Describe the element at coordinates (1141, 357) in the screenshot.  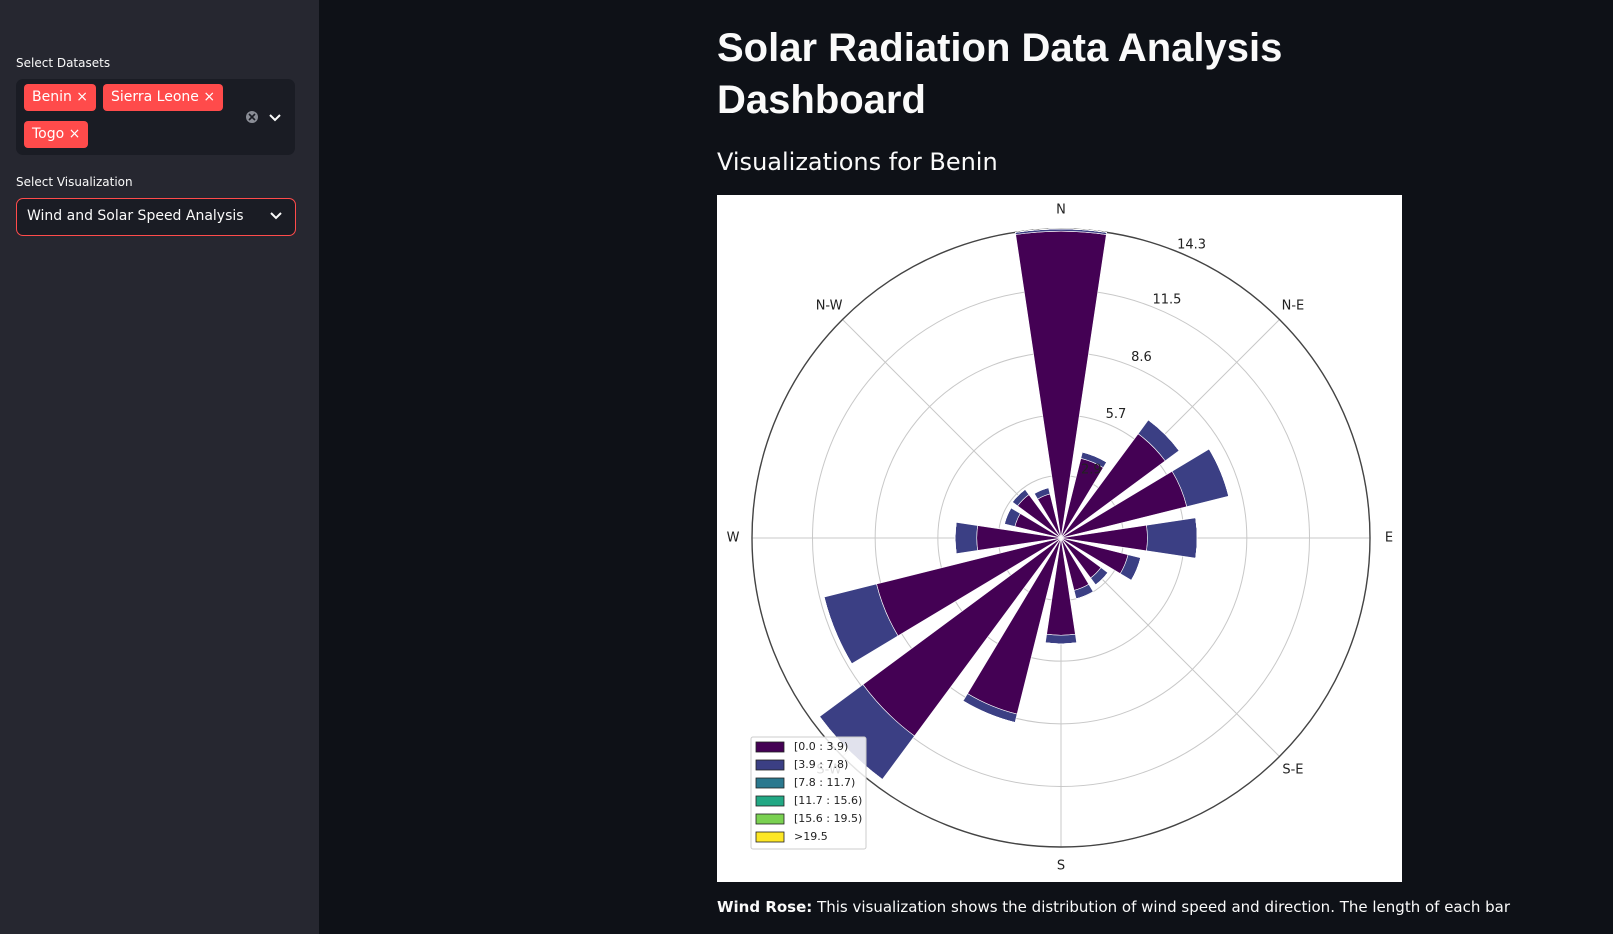
I see `radial-tick-label: 8.6` at that location.